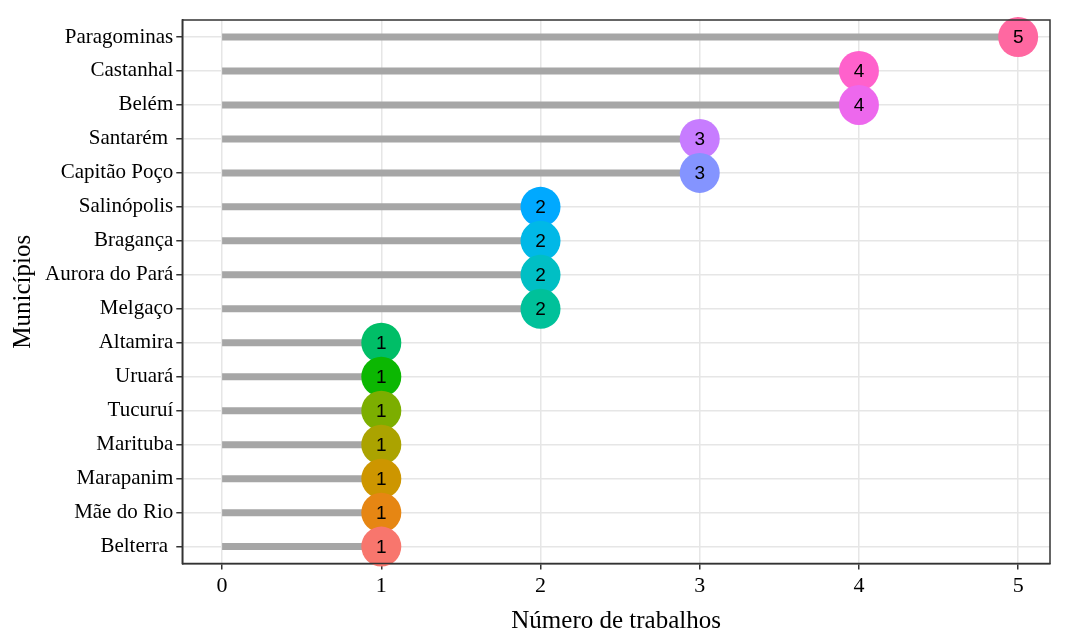 This screenshot has height=644, width=1070. What do you see at coordinates (135, 443) in the screenshot?
I see `y-tick-label: Marituba` at bounding box center [135, 443].